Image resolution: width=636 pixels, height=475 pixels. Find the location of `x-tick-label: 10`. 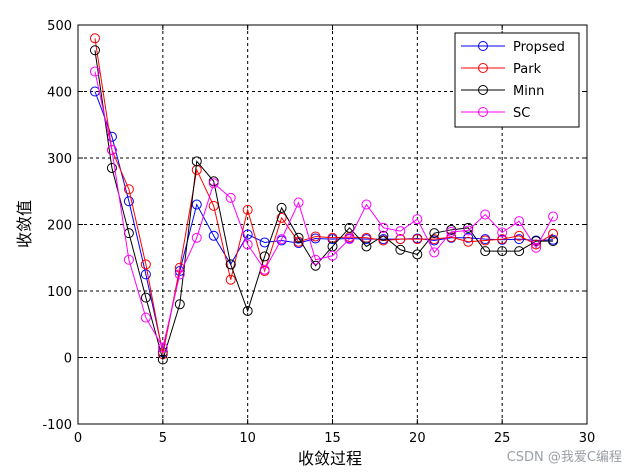

x-tick-label: 10 is located at coordinates (247, 438).